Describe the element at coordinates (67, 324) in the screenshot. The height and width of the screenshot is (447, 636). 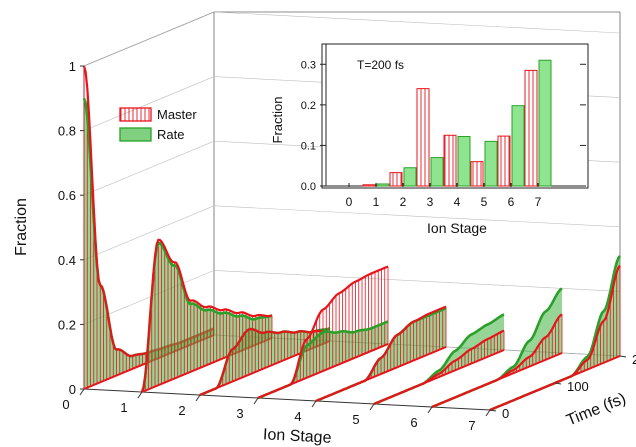
I see `y-tick-label: 0.2` at that location.